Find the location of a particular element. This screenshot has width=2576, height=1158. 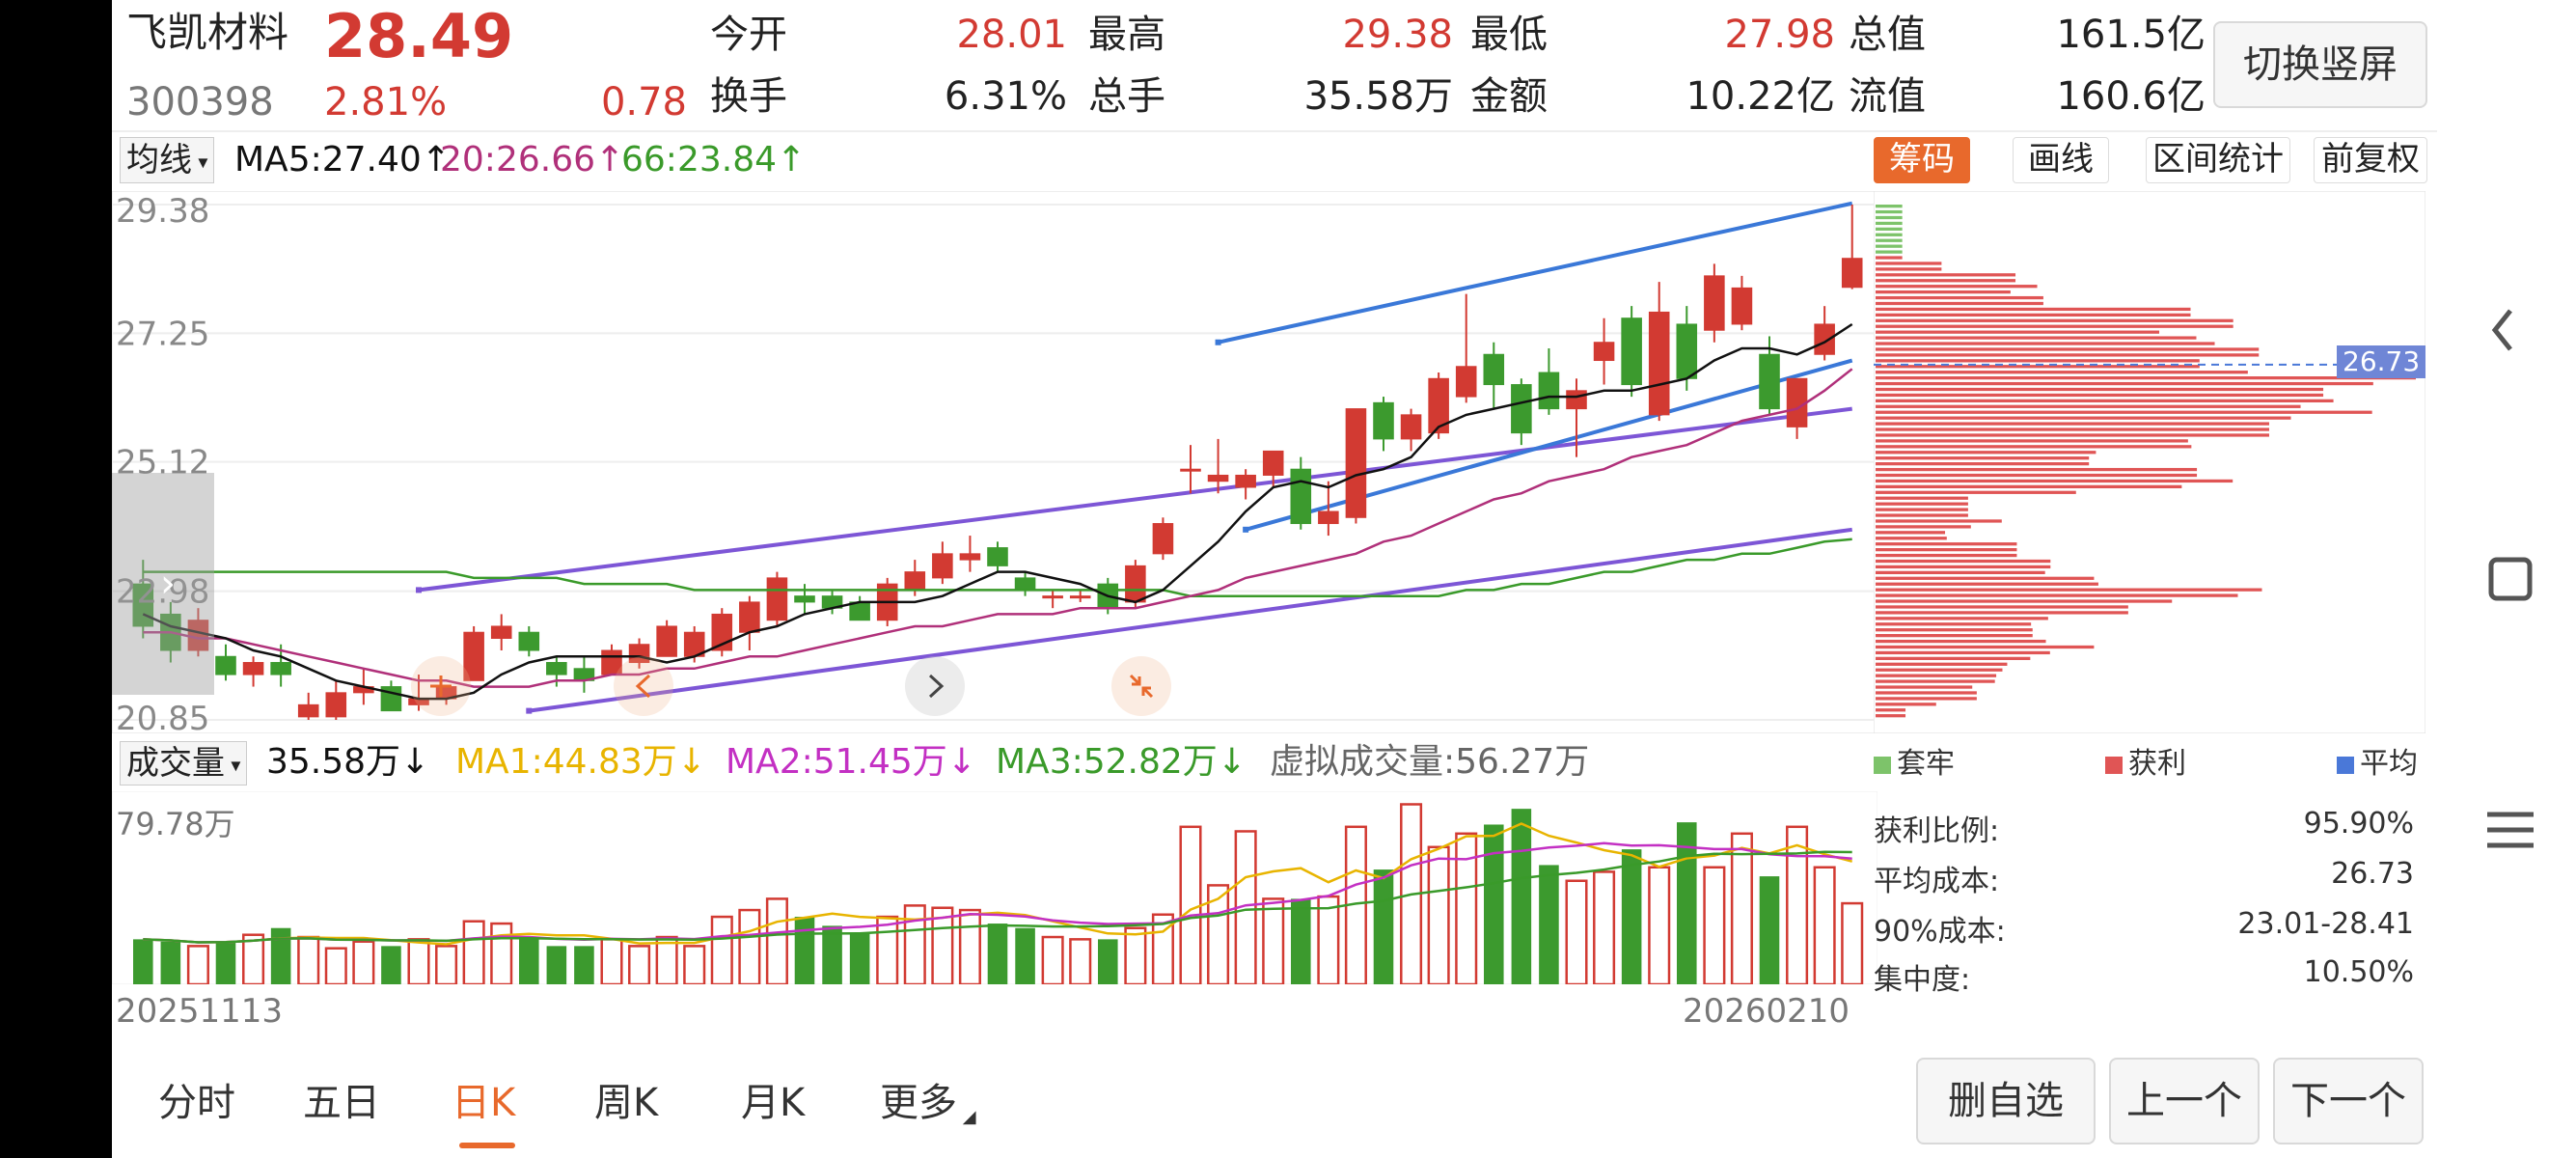

remove-watchlist-button: 删自选 is located at coordinates (2006, 1101).